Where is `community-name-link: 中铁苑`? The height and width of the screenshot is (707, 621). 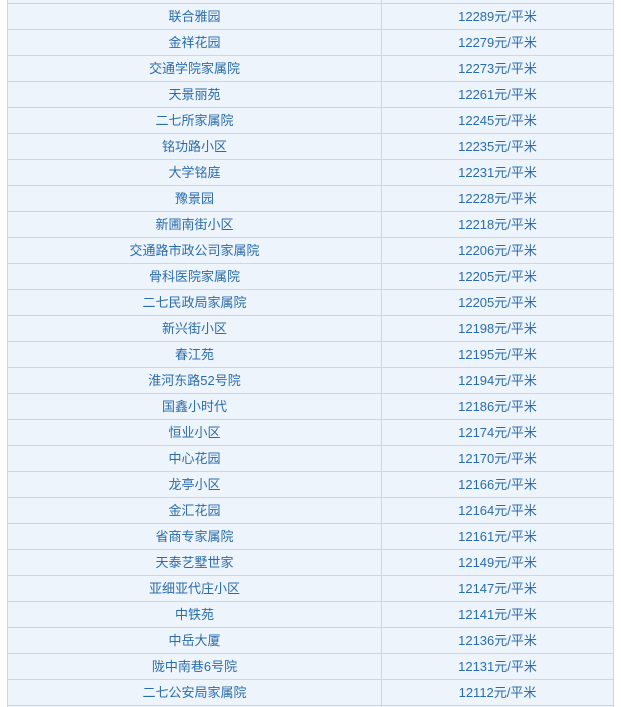
community-name-link: 中铁苑 is located at coordinates (194, 614).